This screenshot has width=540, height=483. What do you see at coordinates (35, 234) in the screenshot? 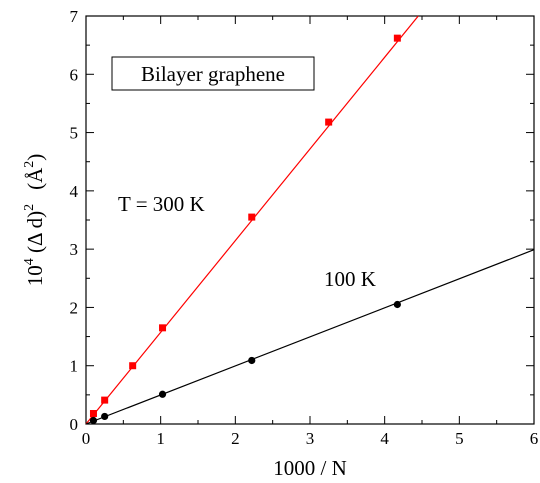
I see `y-axis-title-mid: (Δ d)` at bounding box center [35, 234].